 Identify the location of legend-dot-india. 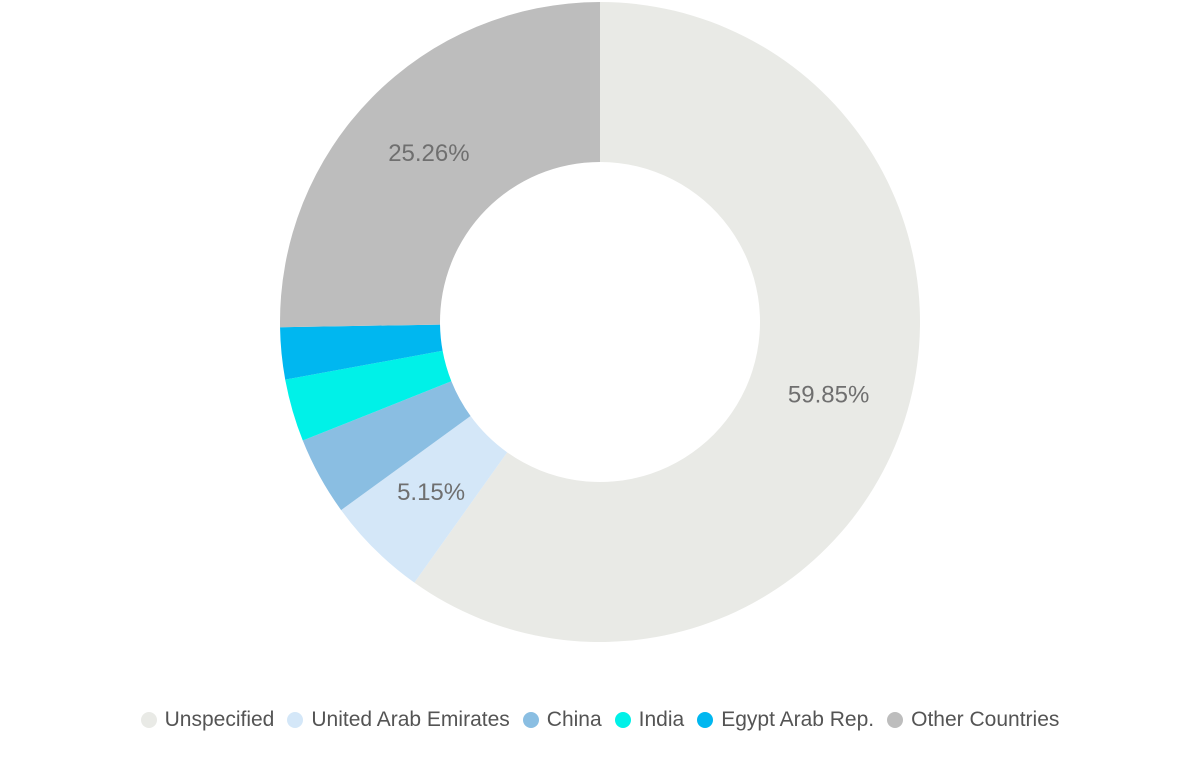
(622, 720).